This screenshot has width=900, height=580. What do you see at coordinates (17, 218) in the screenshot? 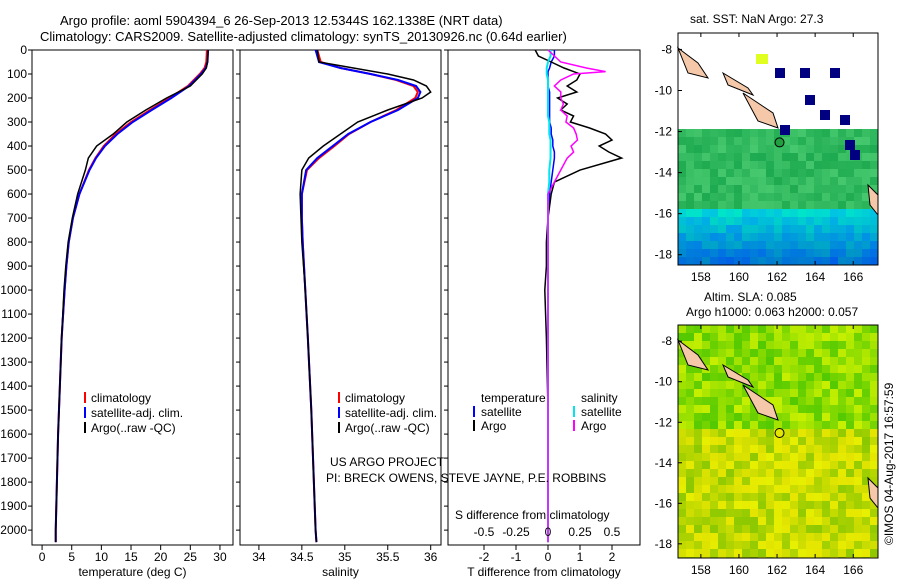
I see `y-tick-label: 700` at bounding box center [17, 218].